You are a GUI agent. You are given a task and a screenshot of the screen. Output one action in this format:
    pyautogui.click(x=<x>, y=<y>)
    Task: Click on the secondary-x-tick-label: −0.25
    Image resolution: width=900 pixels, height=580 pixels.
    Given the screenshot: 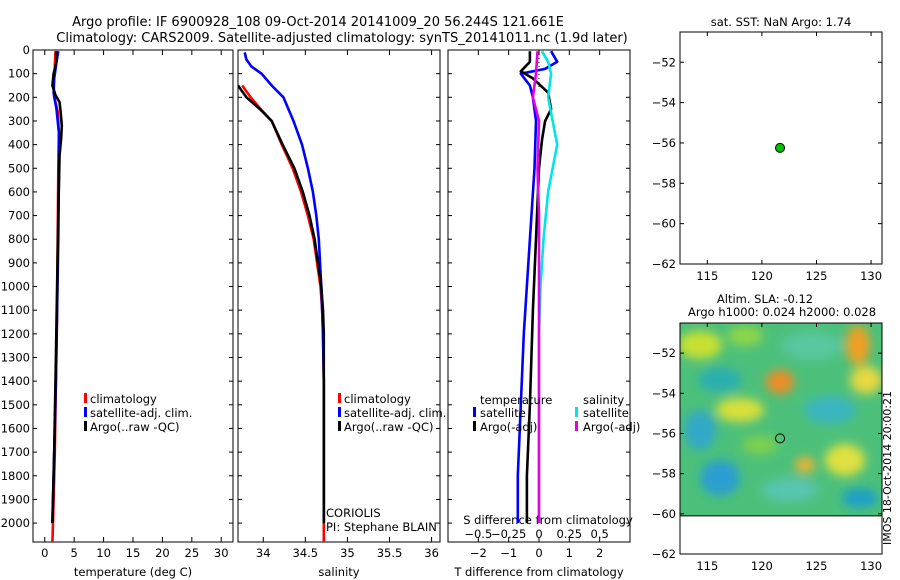 What is the action you would take?
    pyautogui.click(x=508, y=534)
    